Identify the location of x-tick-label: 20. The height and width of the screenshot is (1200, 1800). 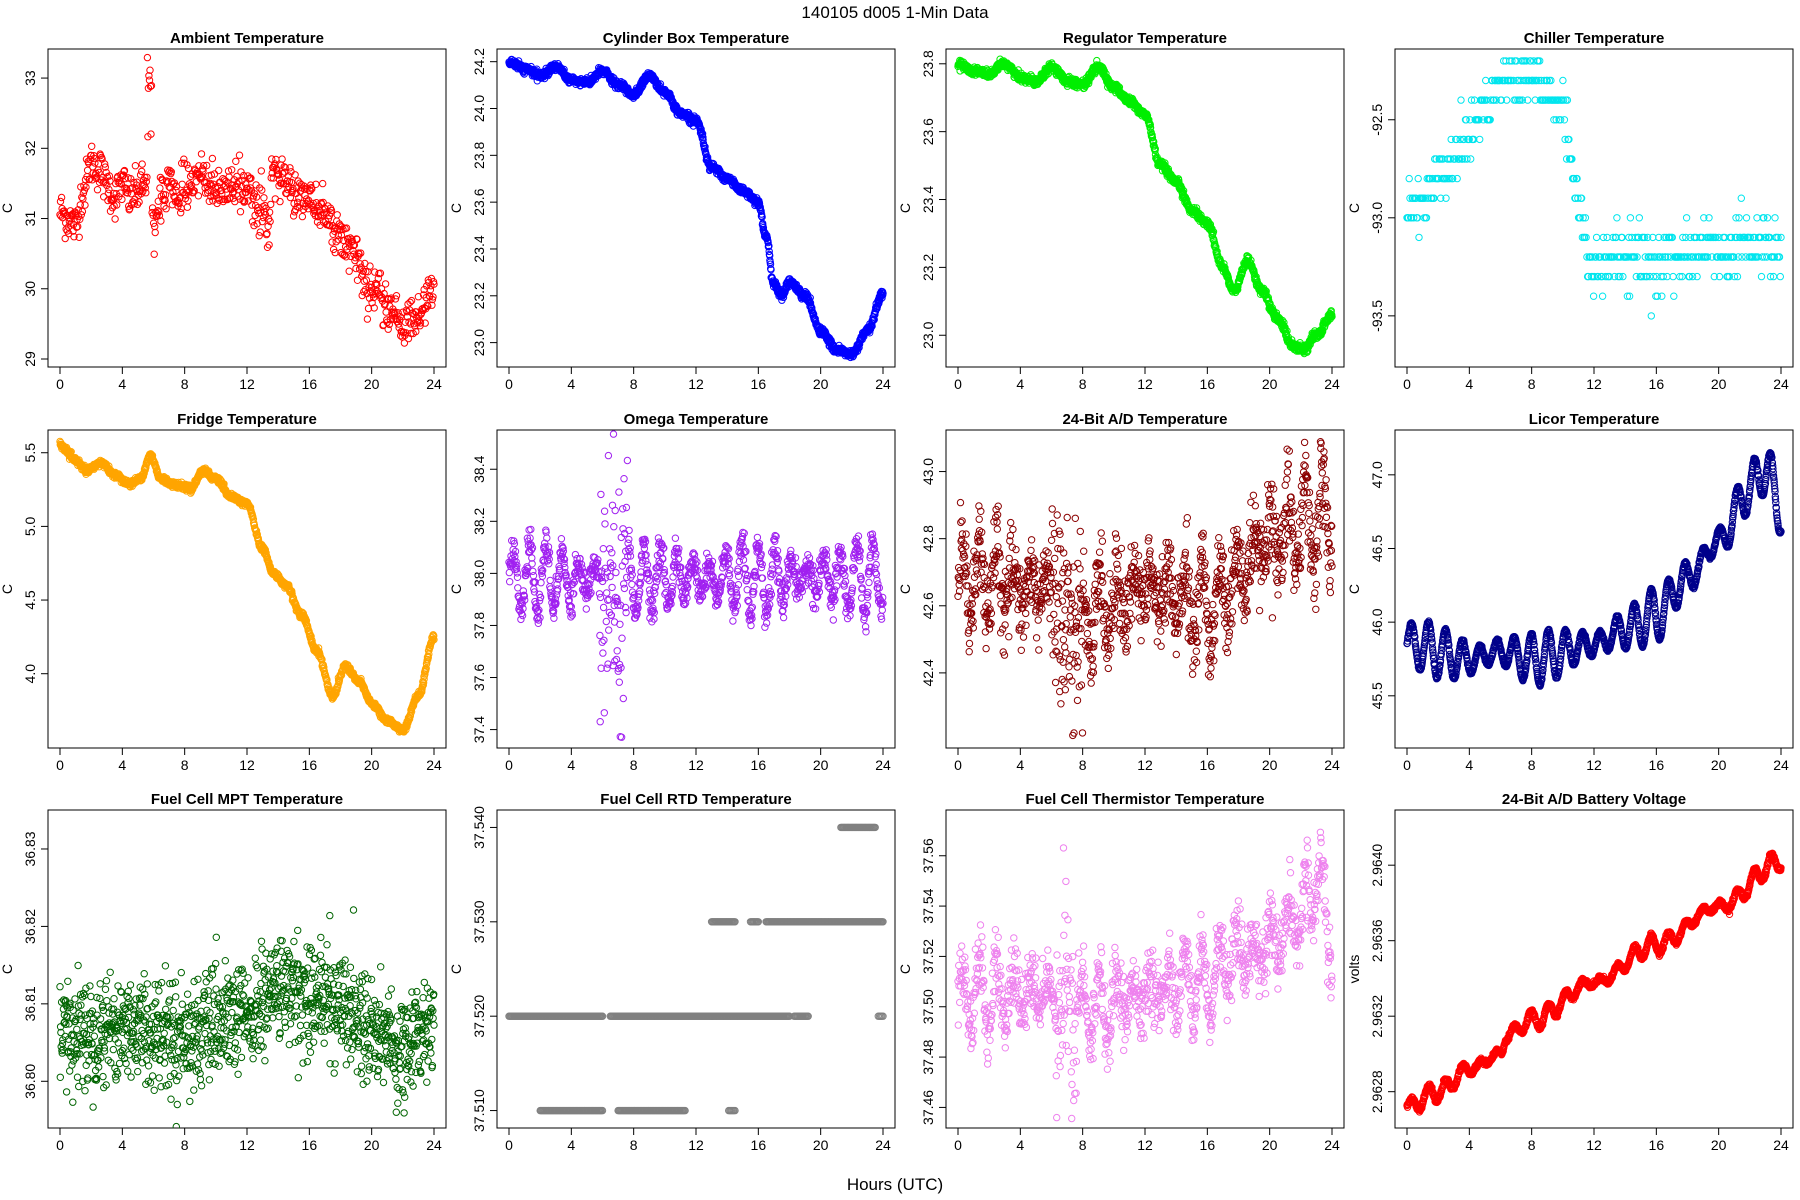
(1719, 384).